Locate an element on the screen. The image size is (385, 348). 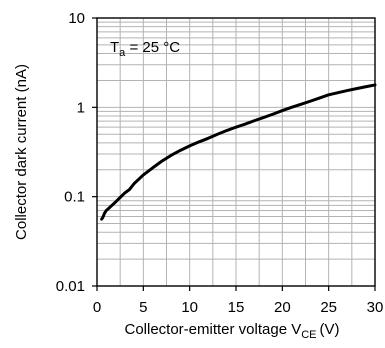
annotation-ambient-temperature: Ta = 25 °C is located at coordinates (145, 49).